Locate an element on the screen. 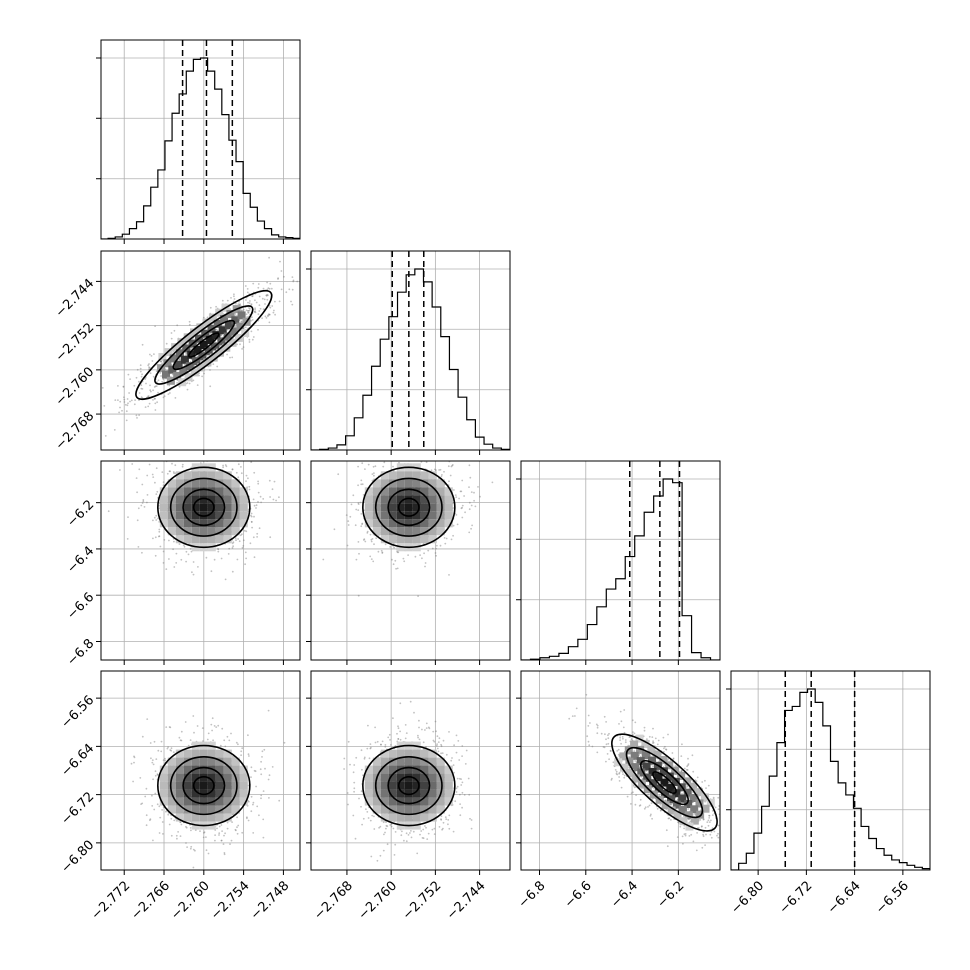 The height and width of the screenshot is (970, 970). x-tick-label: −2.748 is located at coordinates (270, 900).